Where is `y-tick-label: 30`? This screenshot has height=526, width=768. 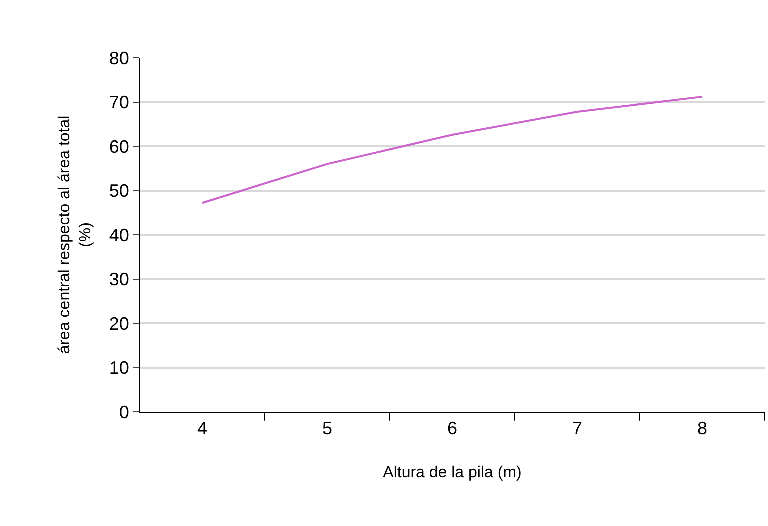
y-tick-label: 30 is located at coordinates (119, 280).